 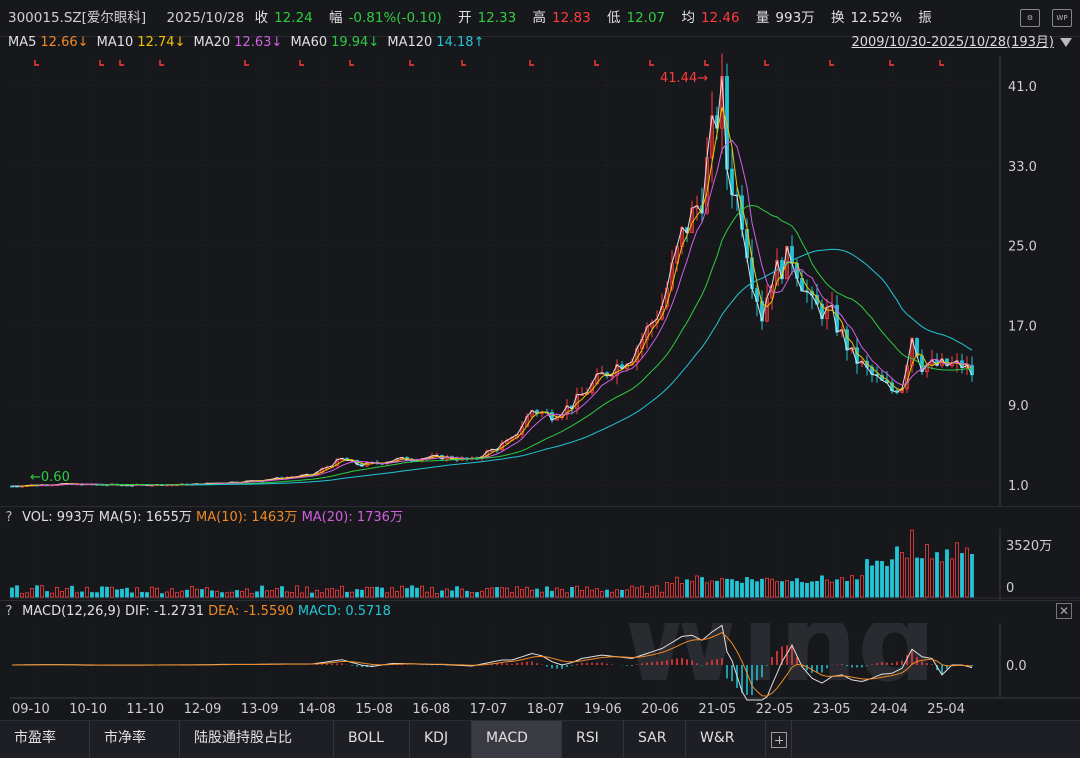 I want to click on wp-icon: WP, so click(x=1062, y=18).